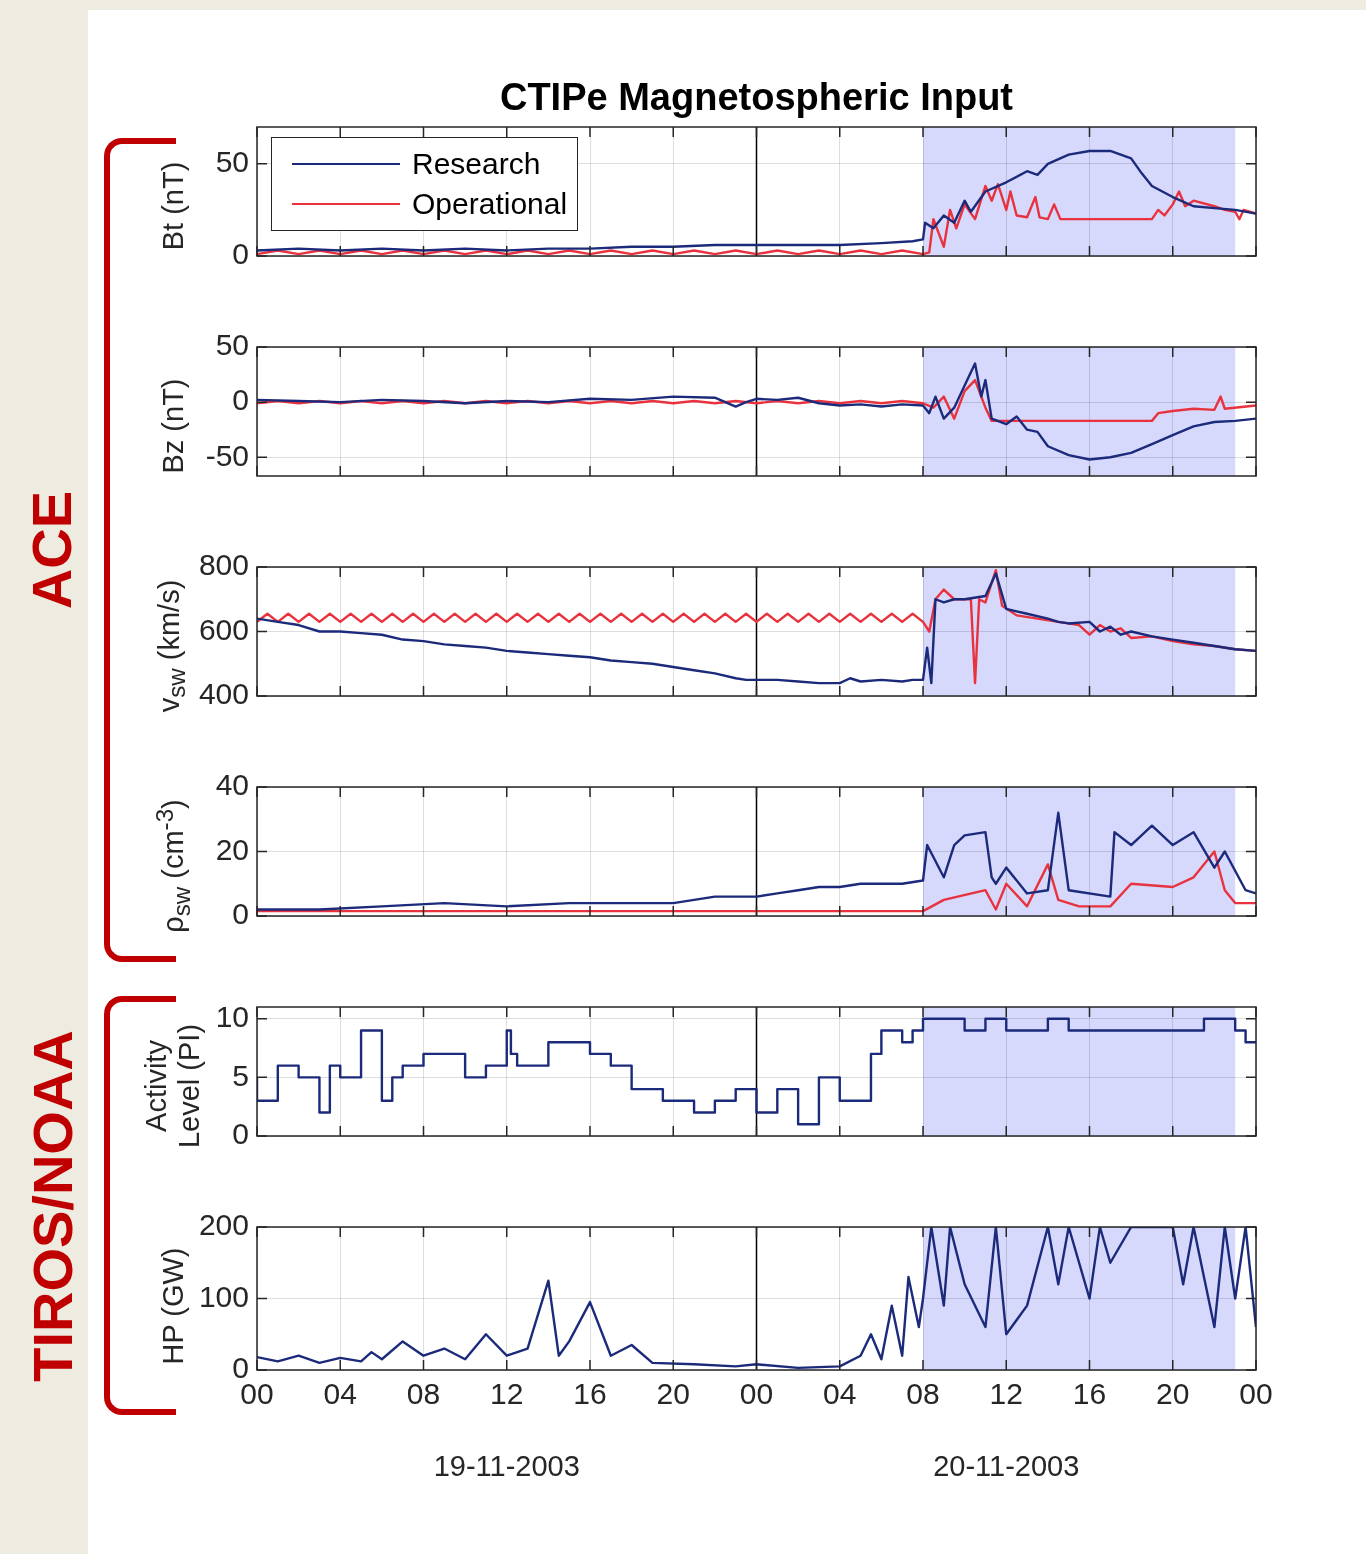 This screenshot has width=1366, height=1554. I want to click on y-tick-label: 5, so click(240, 1075).